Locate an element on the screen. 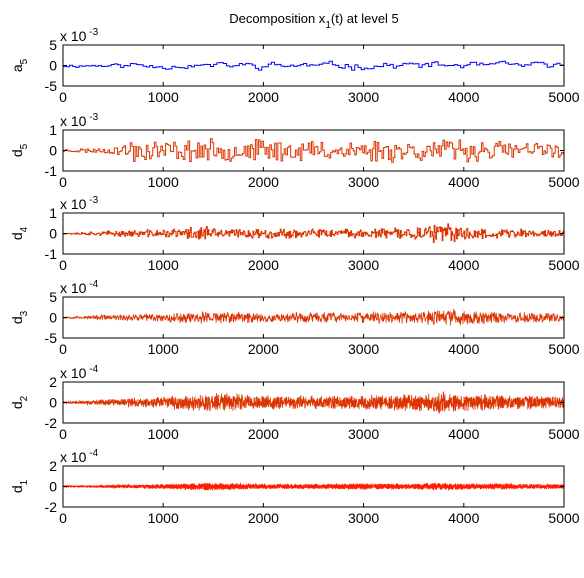 This screenshot has width=584, height=578. y-axis-label-subscript: 3 is located at coordinates (24, 313).